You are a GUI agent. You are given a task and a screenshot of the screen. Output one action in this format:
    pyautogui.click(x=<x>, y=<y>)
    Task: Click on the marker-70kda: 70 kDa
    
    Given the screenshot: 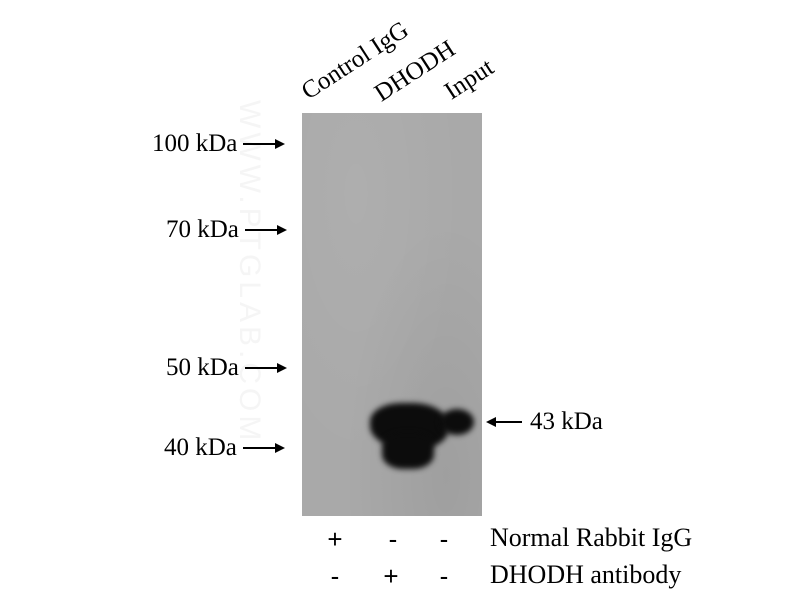 What is the action you would take?
    pyautogui.click(x=226, y=230)
    